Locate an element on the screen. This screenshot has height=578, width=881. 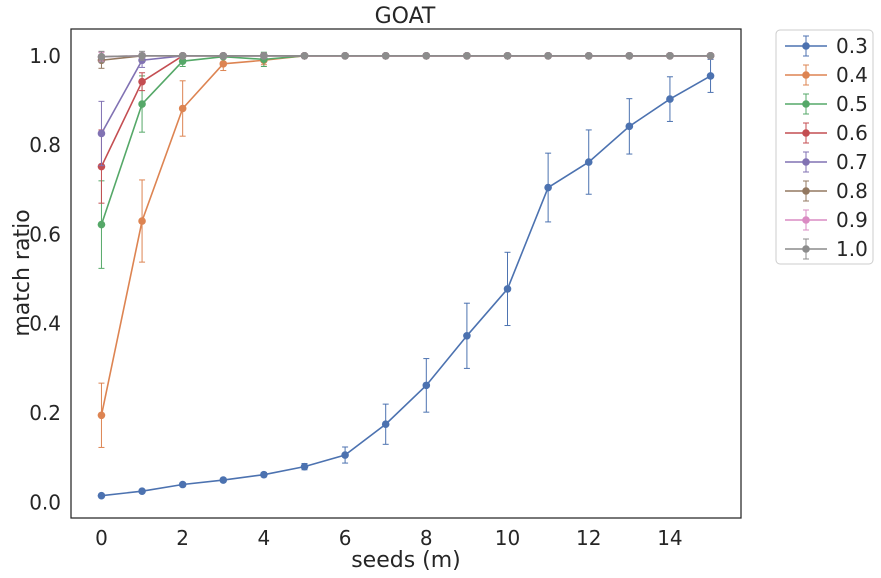
y-tick-label: 0.6 is located at coordinates (45, 234).